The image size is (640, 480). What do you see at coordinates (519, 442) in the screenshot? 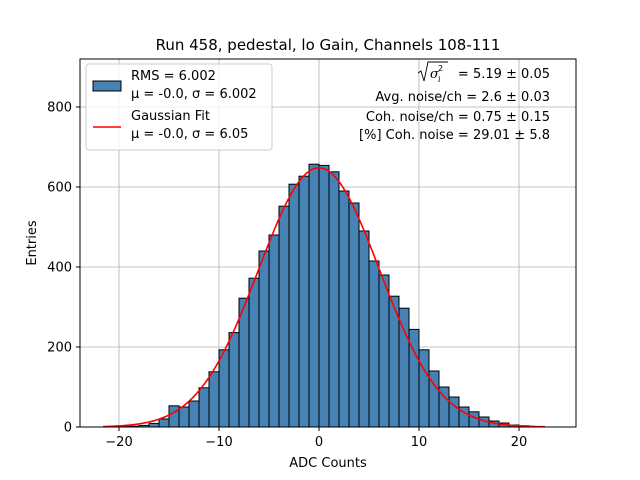
I see `x-tick-label: 20` at bounding box center [519, 442].